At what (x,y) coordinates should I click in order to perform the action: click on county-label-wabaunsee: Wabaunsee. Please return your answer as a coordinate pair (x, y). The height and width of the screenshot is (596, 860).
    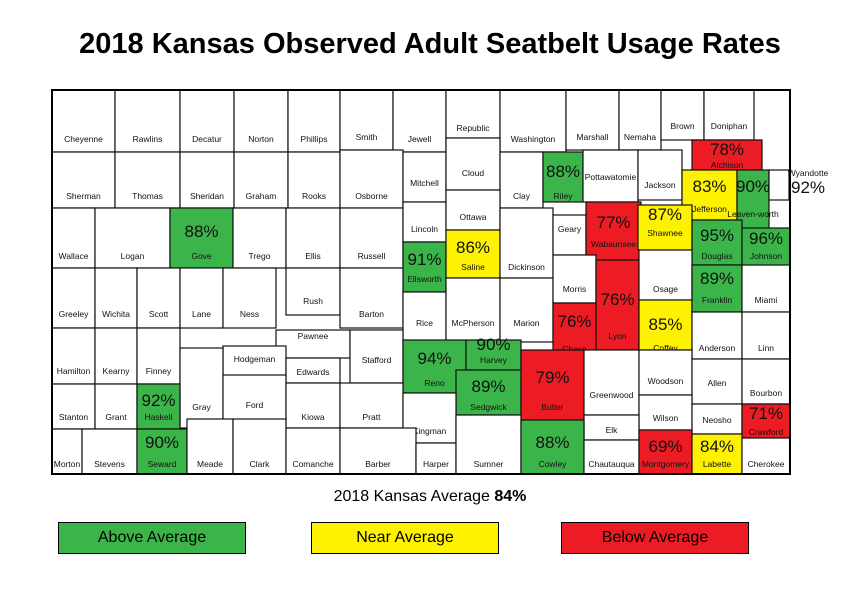
    Looking at the image, I should click on (613, 244).